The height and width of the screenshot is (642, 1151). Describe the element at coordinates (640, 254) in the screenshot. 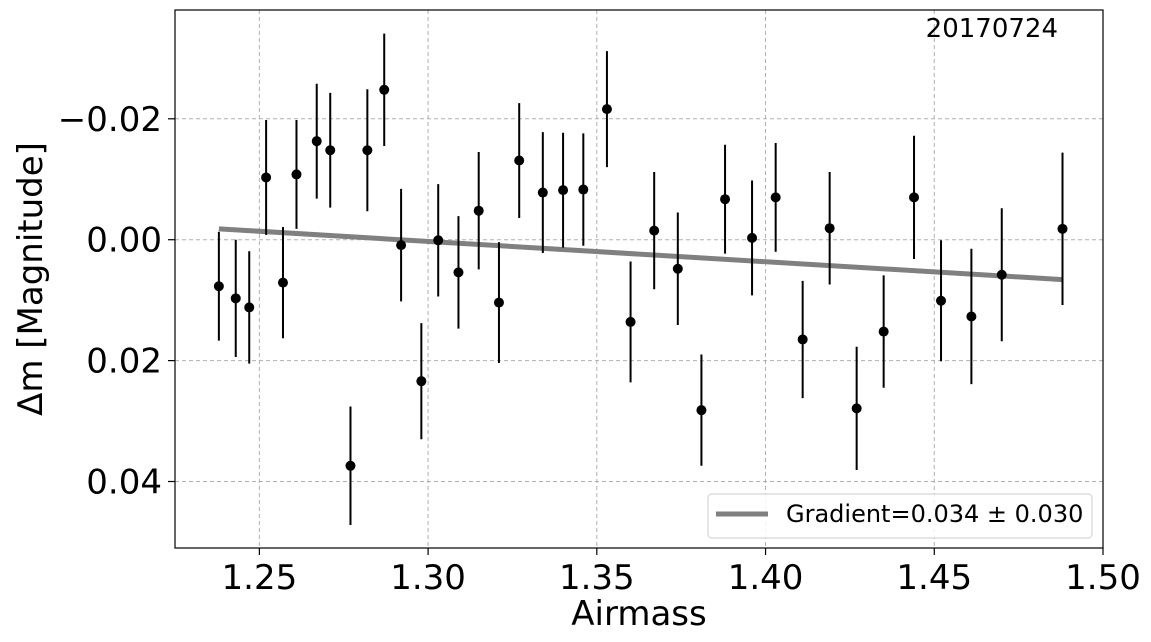

I see `fit-line` at that location.